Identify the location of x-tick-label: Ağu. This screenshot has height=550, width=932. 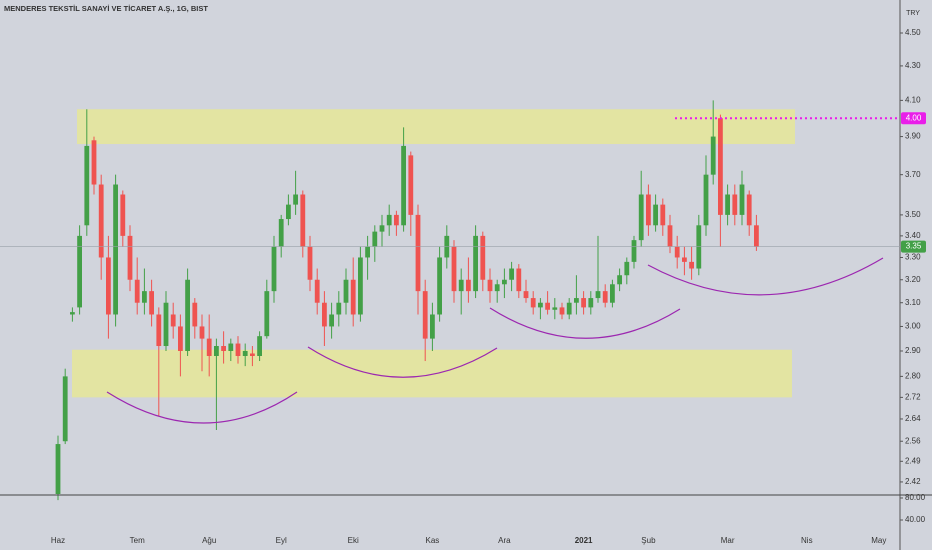
(209, 540).